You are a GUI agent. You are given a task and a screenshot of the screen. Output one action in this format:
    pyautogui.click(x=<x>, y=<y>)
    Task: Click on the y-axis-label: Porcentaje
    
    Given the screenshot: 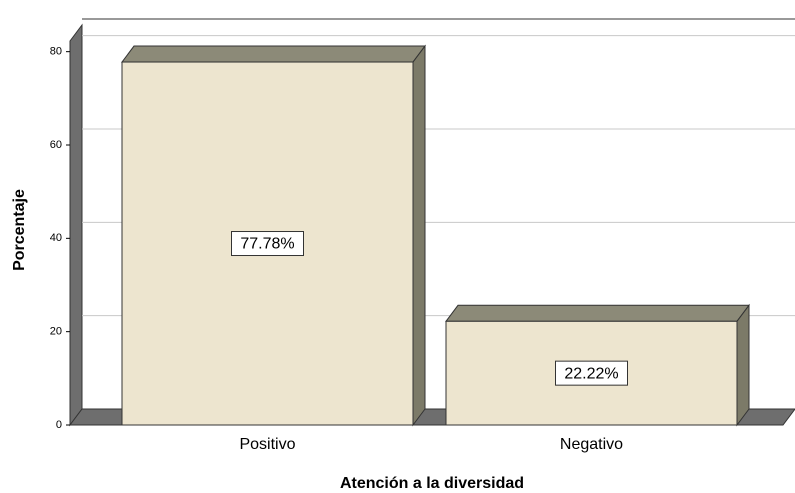 What is the action you would take?
    pyautogui.click(x=19, y=230)
    